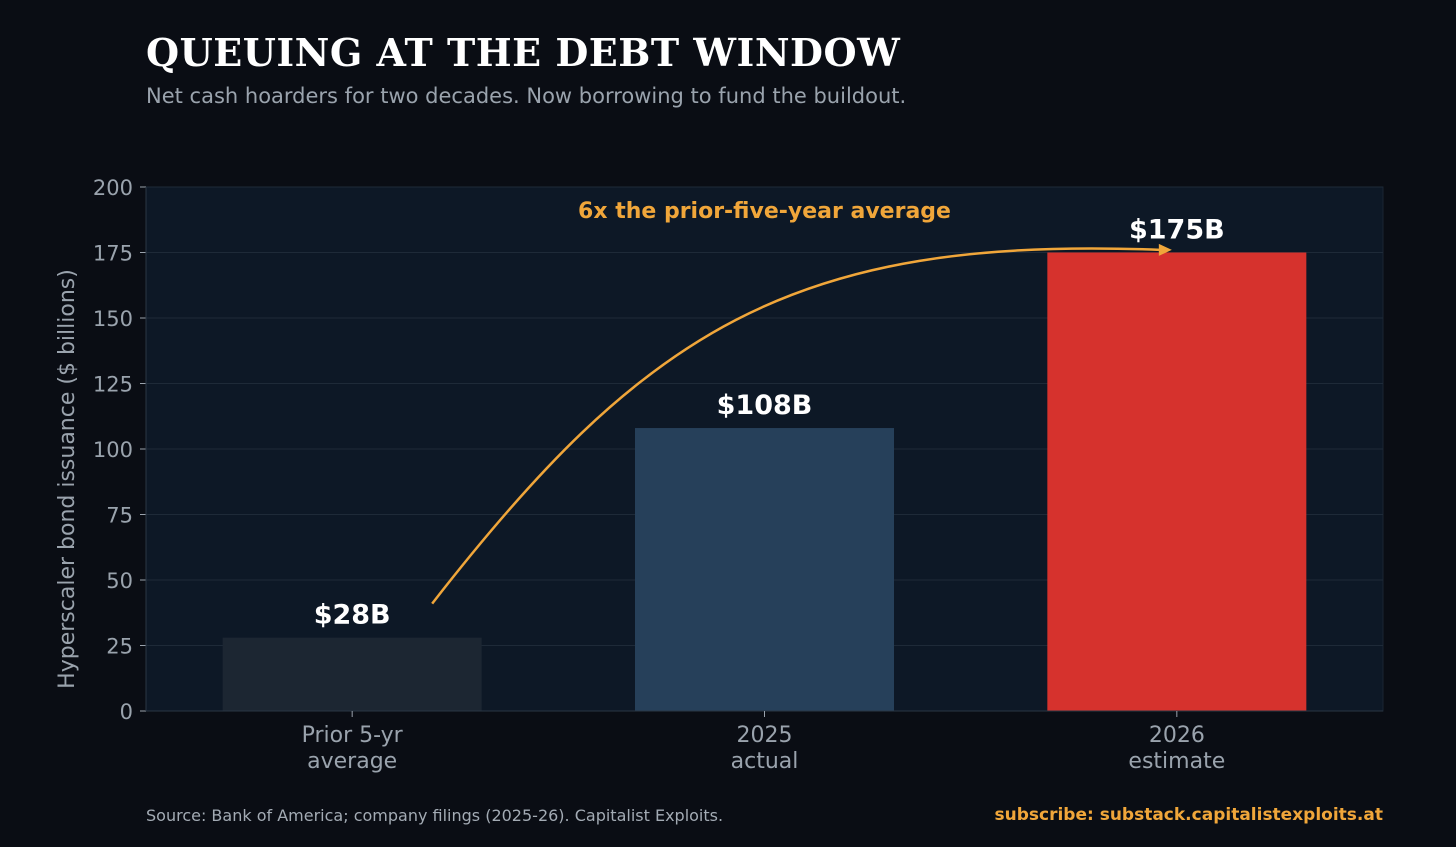 The height and width of the screenshot is (847, 1456). I want to click on x-tick-label: average, so click(352, 761).